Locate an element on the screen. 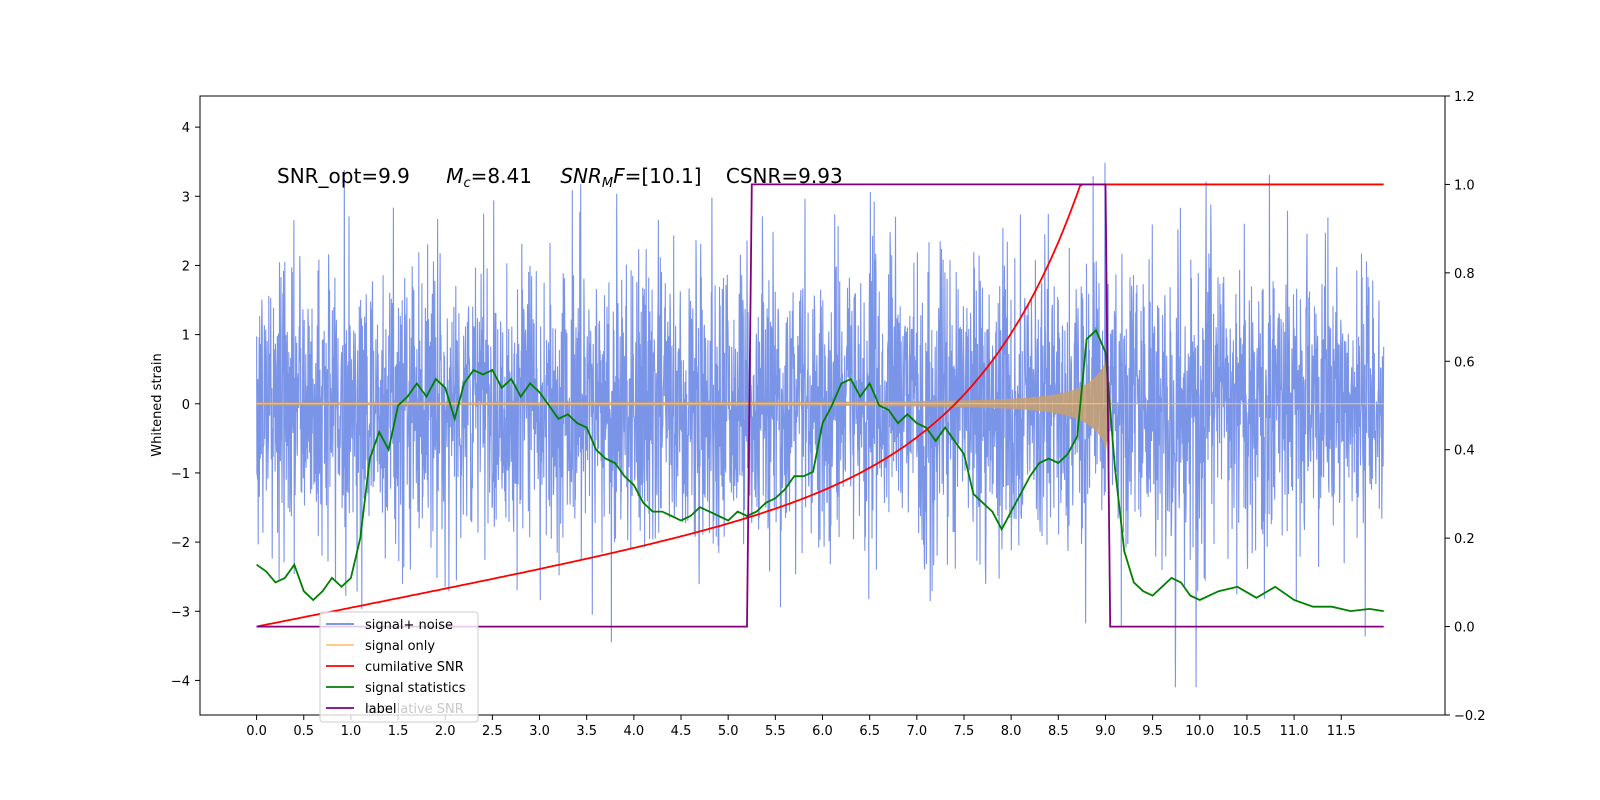 The width and height of the screenshot is (1600, 800). x-tick-label: 4.0 is located at coordinates (634, 731).